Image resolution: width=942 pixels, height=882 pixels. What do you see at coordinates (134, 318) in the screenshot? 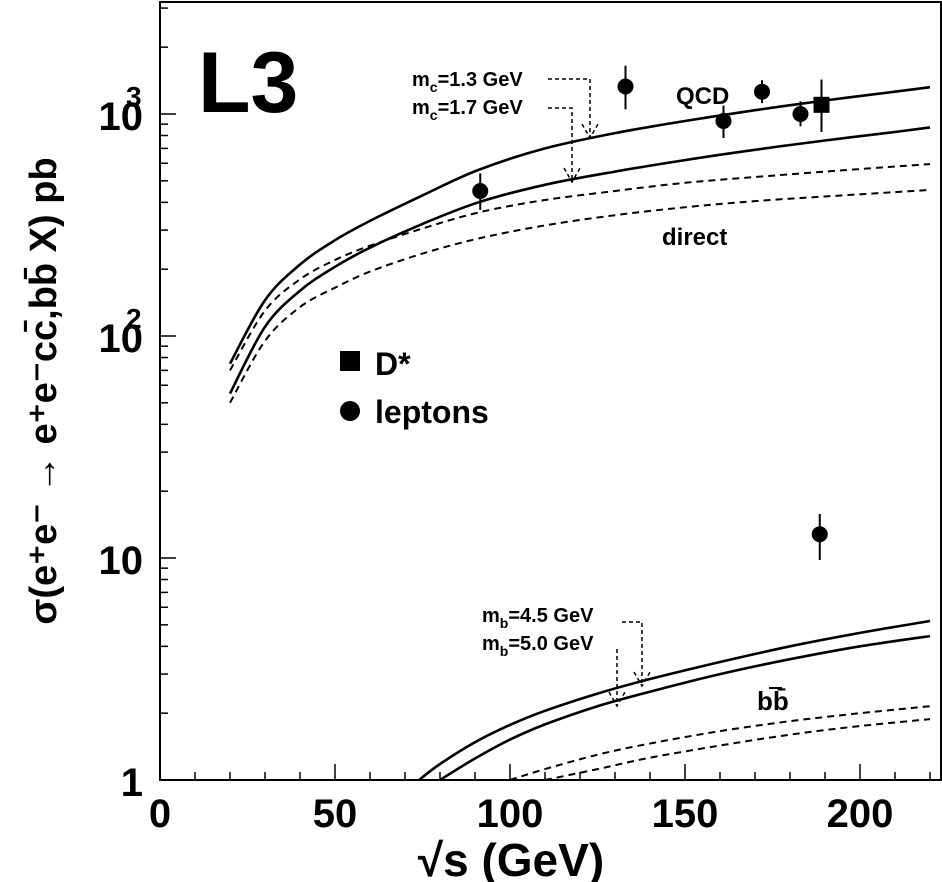
I see `y-tick-exponent: 2` at bounding box center [134, 318].